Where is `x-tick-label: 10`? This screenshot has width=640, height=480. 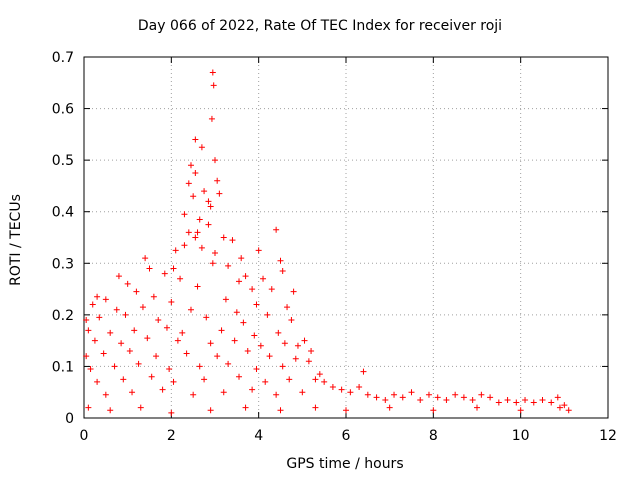 x-tick-label: 10 is located at coordinates (521, 436).